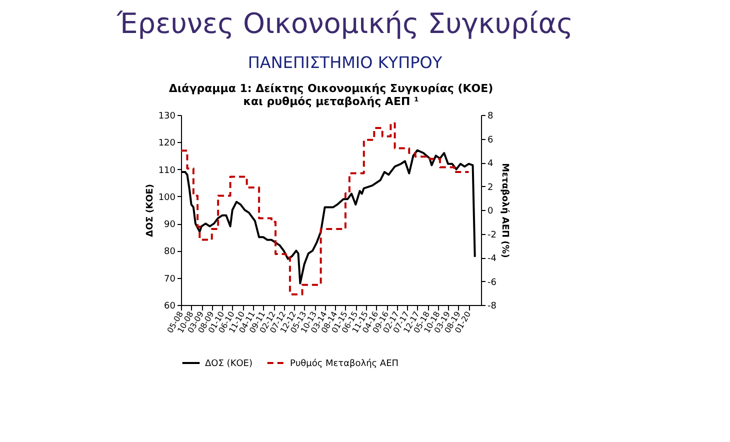 This screenshot has height=442, width=730. What do you see at coordinates (331, 88) in the screenshot?
I see `text: Διάγραμμα 1: Δείκτης Οικονομικής Συγκυρίας (ΚΟΕ)` at bounding box center [331, 88].